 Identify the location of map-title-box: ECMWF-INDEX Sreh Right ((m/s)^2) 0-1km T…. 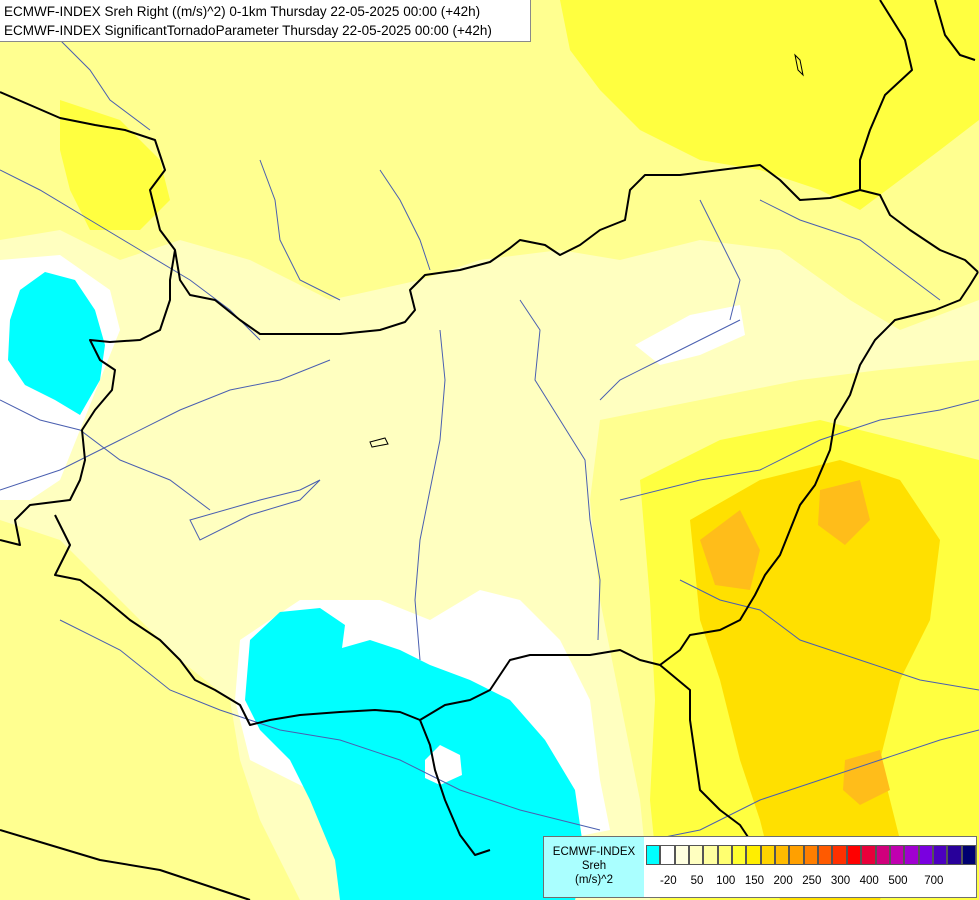
(265, 21).